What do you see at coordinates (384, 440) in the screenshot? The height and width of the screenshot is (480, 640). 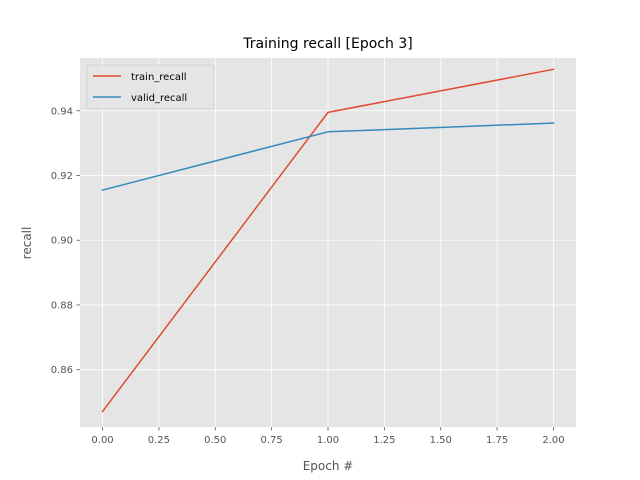 I see `x-tick-label: 1.25` at bounding box center [384, 440].